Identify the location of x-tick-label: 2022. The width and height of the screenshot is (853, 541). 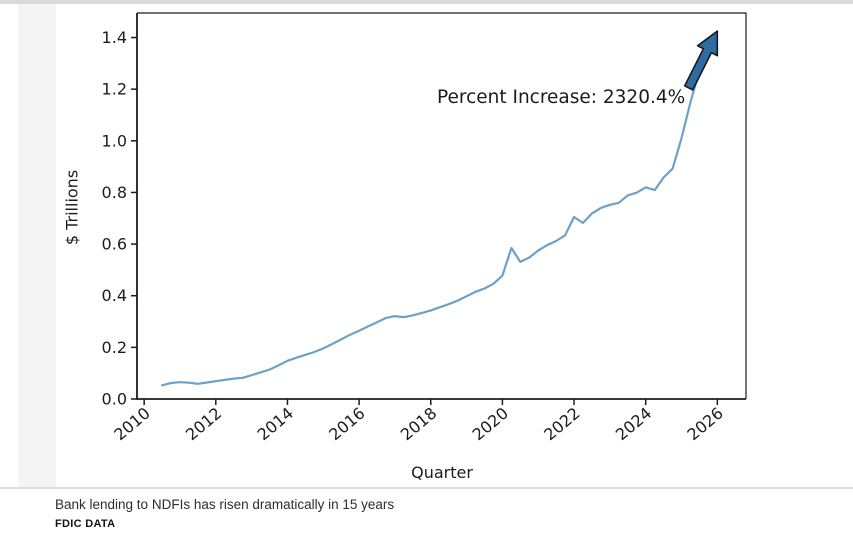
(561, 424).